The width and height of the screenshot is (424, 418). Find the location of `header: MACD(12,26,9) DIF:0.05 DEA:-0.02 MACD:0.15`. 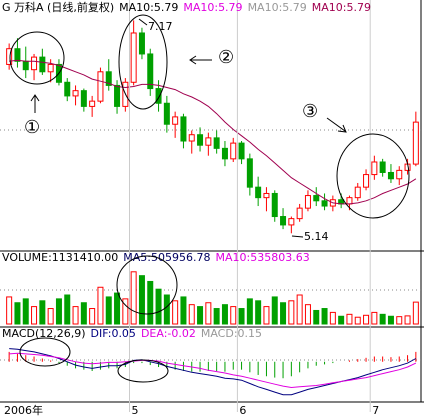

header: MACD(12,26,9) DIF:0.05 DEA:-0.02 MACD:0.15 is located at coordinates (132, 333).